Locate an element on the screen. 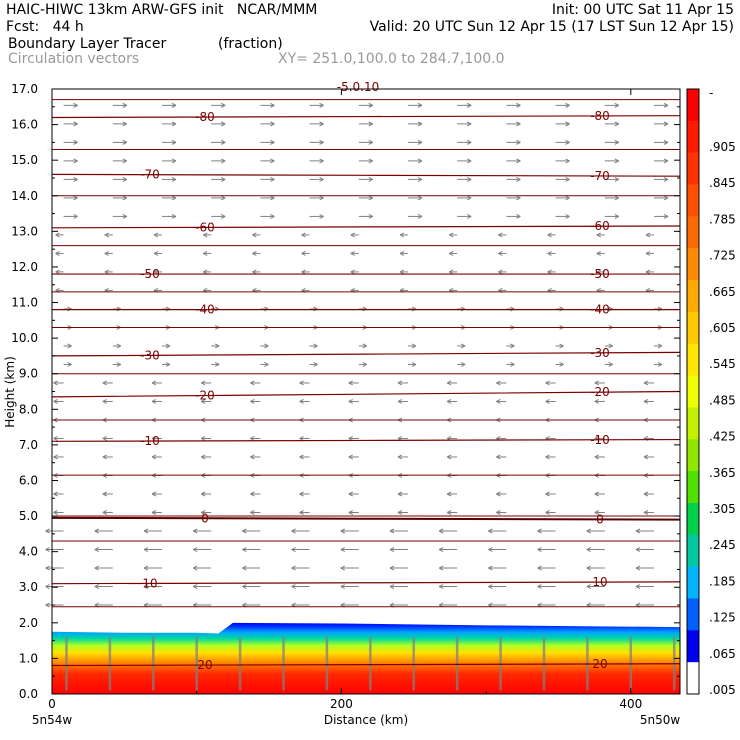 The image size is (740, 740). contour-label: -20 is located at coordinates (205, 396).